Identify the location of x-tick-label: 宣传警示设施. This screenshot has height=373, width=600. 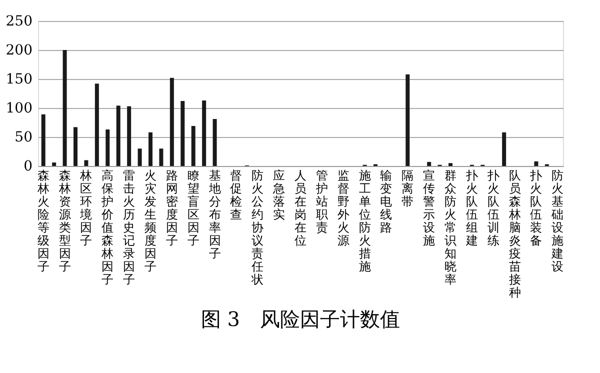
(429, 208).